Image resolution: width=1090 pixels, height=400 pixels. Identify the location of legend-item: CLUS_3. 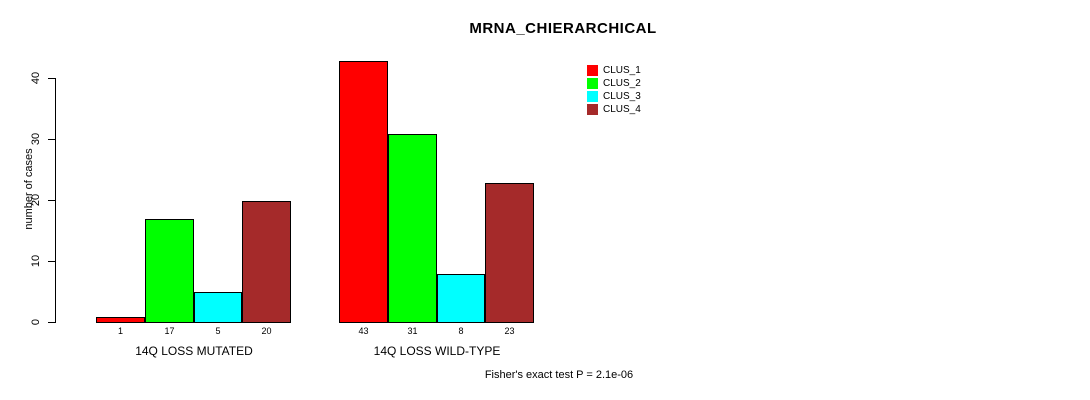
(614, 96).